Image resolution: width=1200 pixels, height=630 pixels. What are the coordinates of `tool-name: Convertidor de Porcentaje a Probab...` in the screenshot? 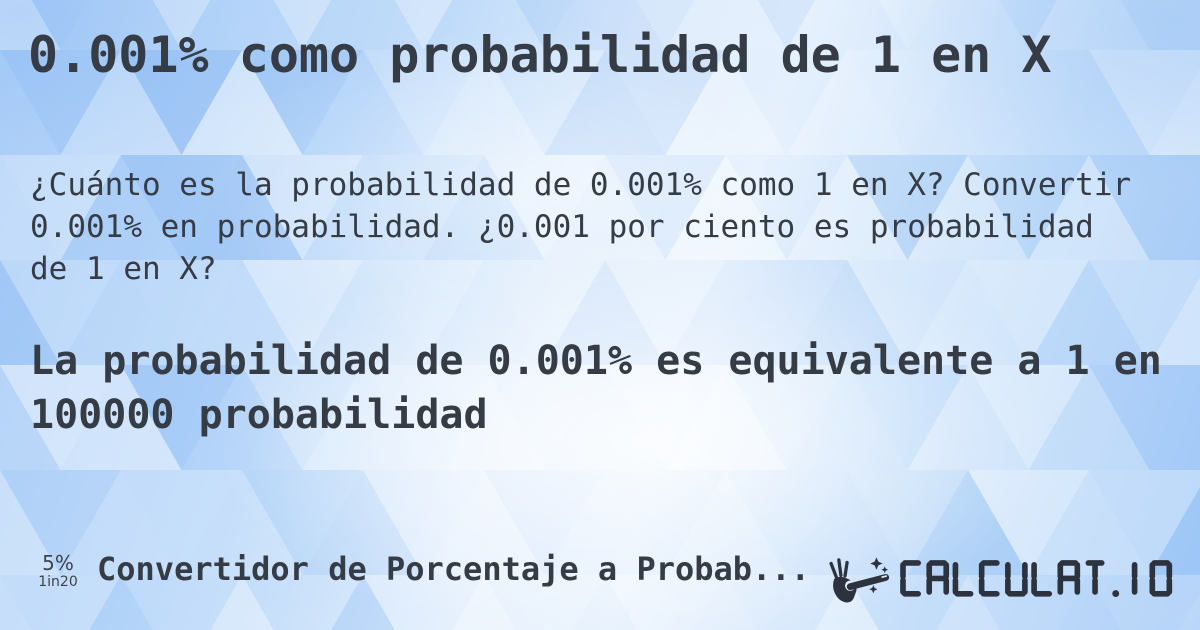 It's located at (453, 569).